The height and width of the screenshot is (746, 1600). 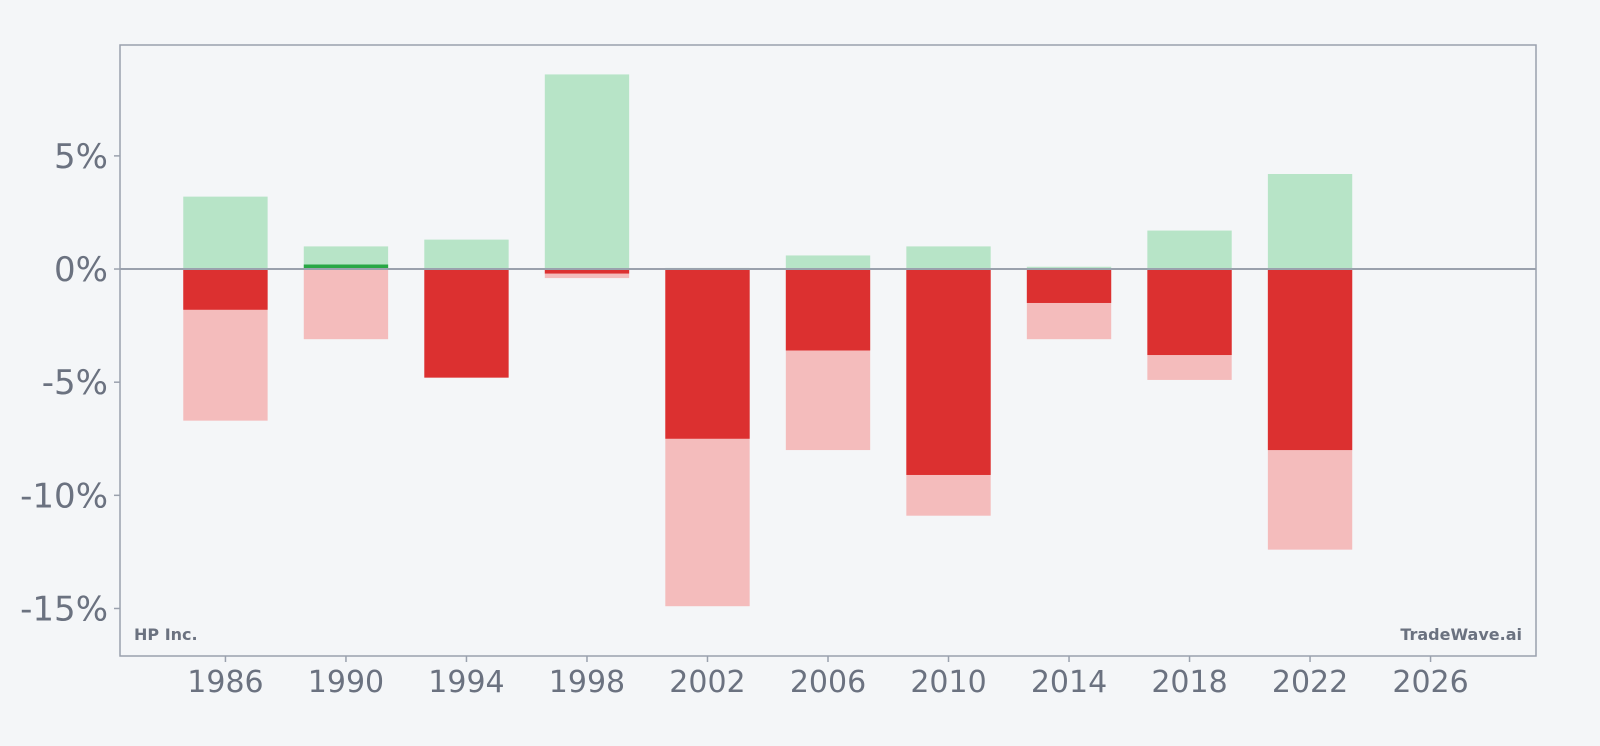 I want to click on y-tick-label: 5%, so click(x=81, y=157).